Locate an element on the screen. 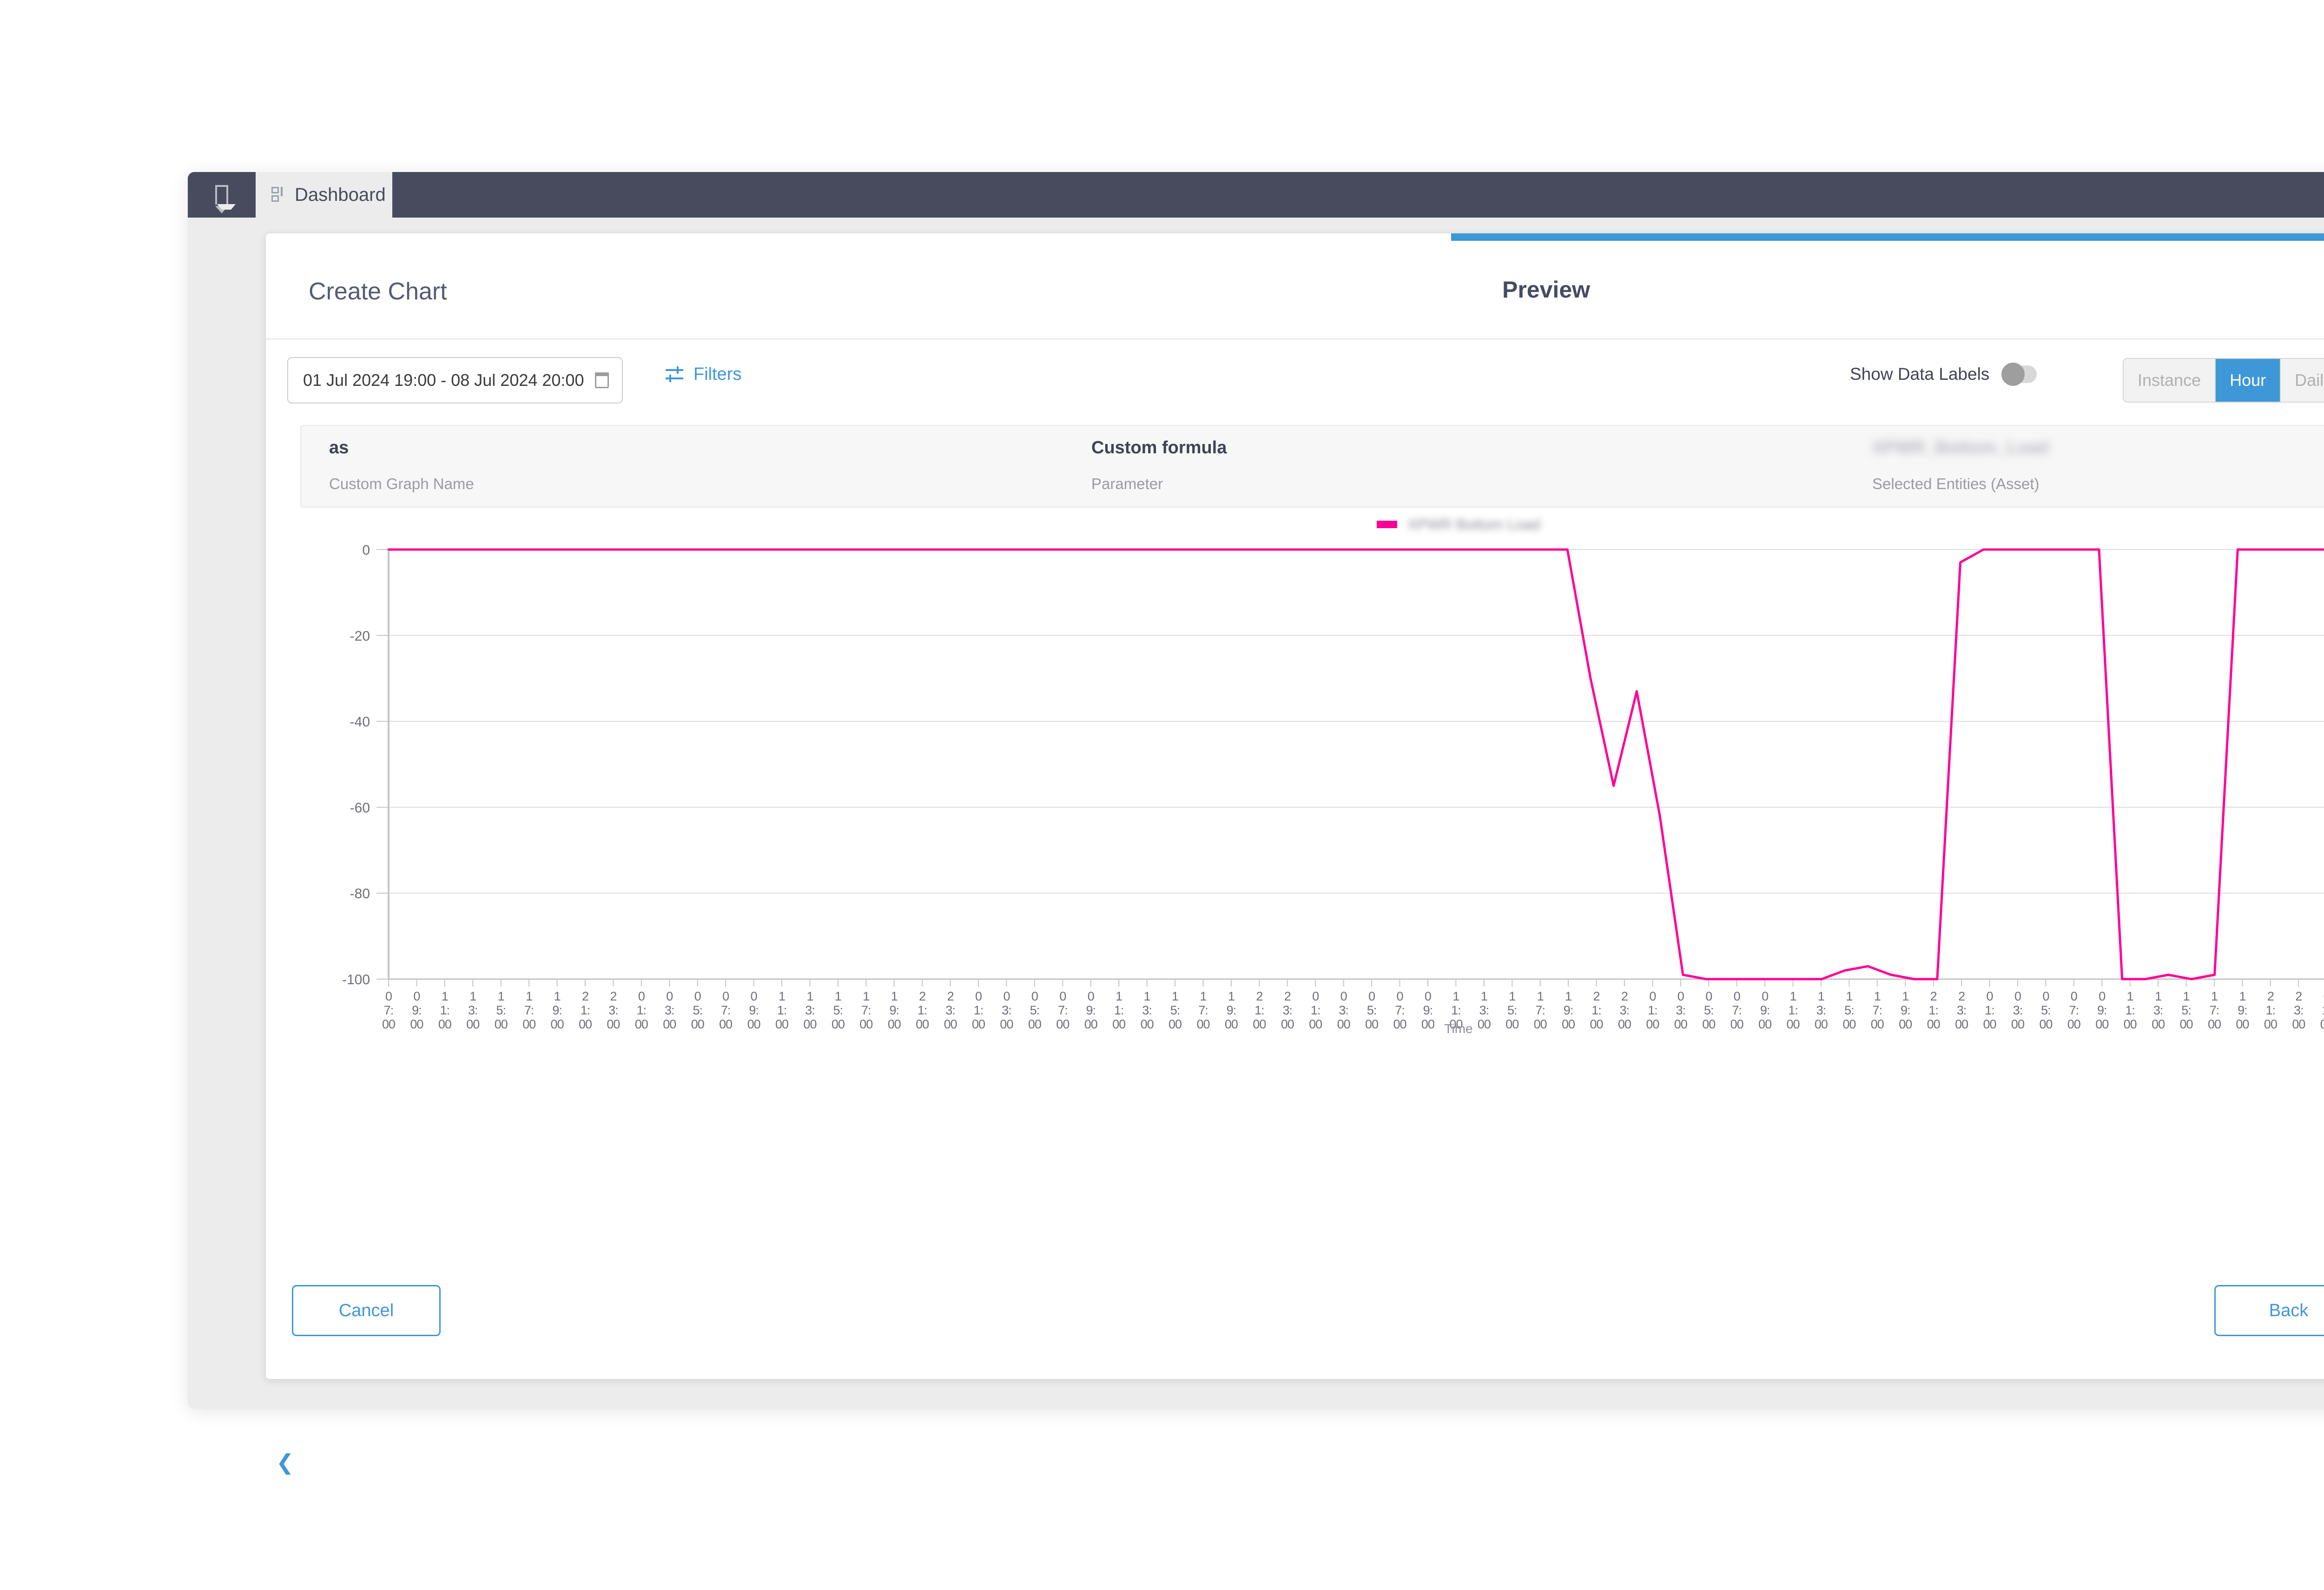 The image size is (2324, 1590). legend-swatch is located at coordinates (1386, 524).